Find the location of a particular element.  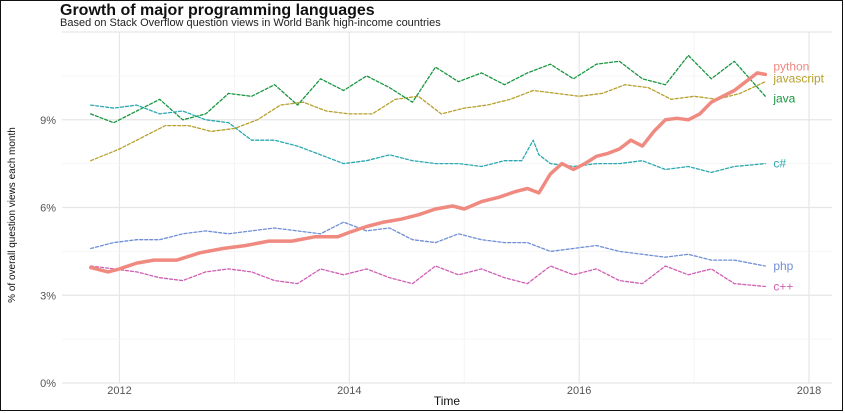

x-tick-label: 2012 is located at coordinates (119, 391).